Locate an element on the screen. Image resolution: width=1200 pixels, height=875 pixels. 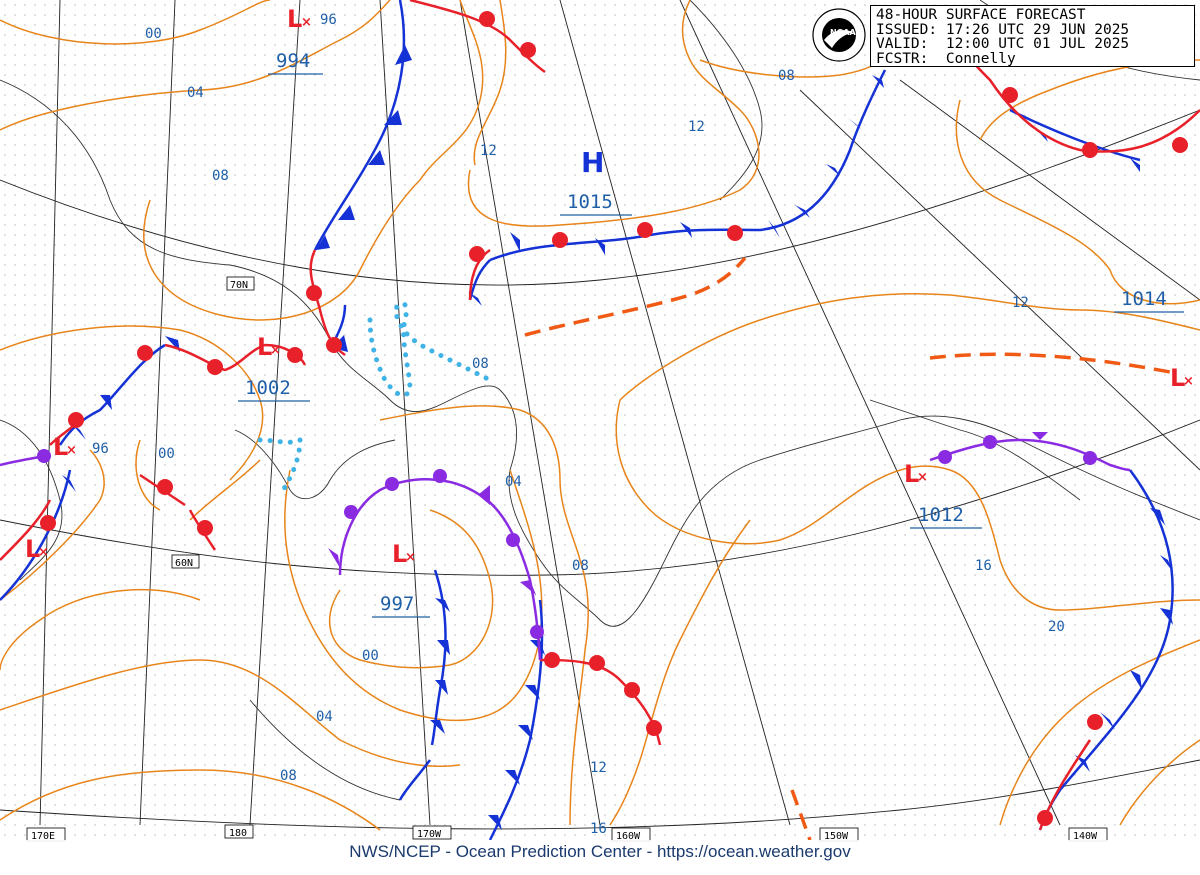
pressure-value: 997 is located at coordinates (397, 604).